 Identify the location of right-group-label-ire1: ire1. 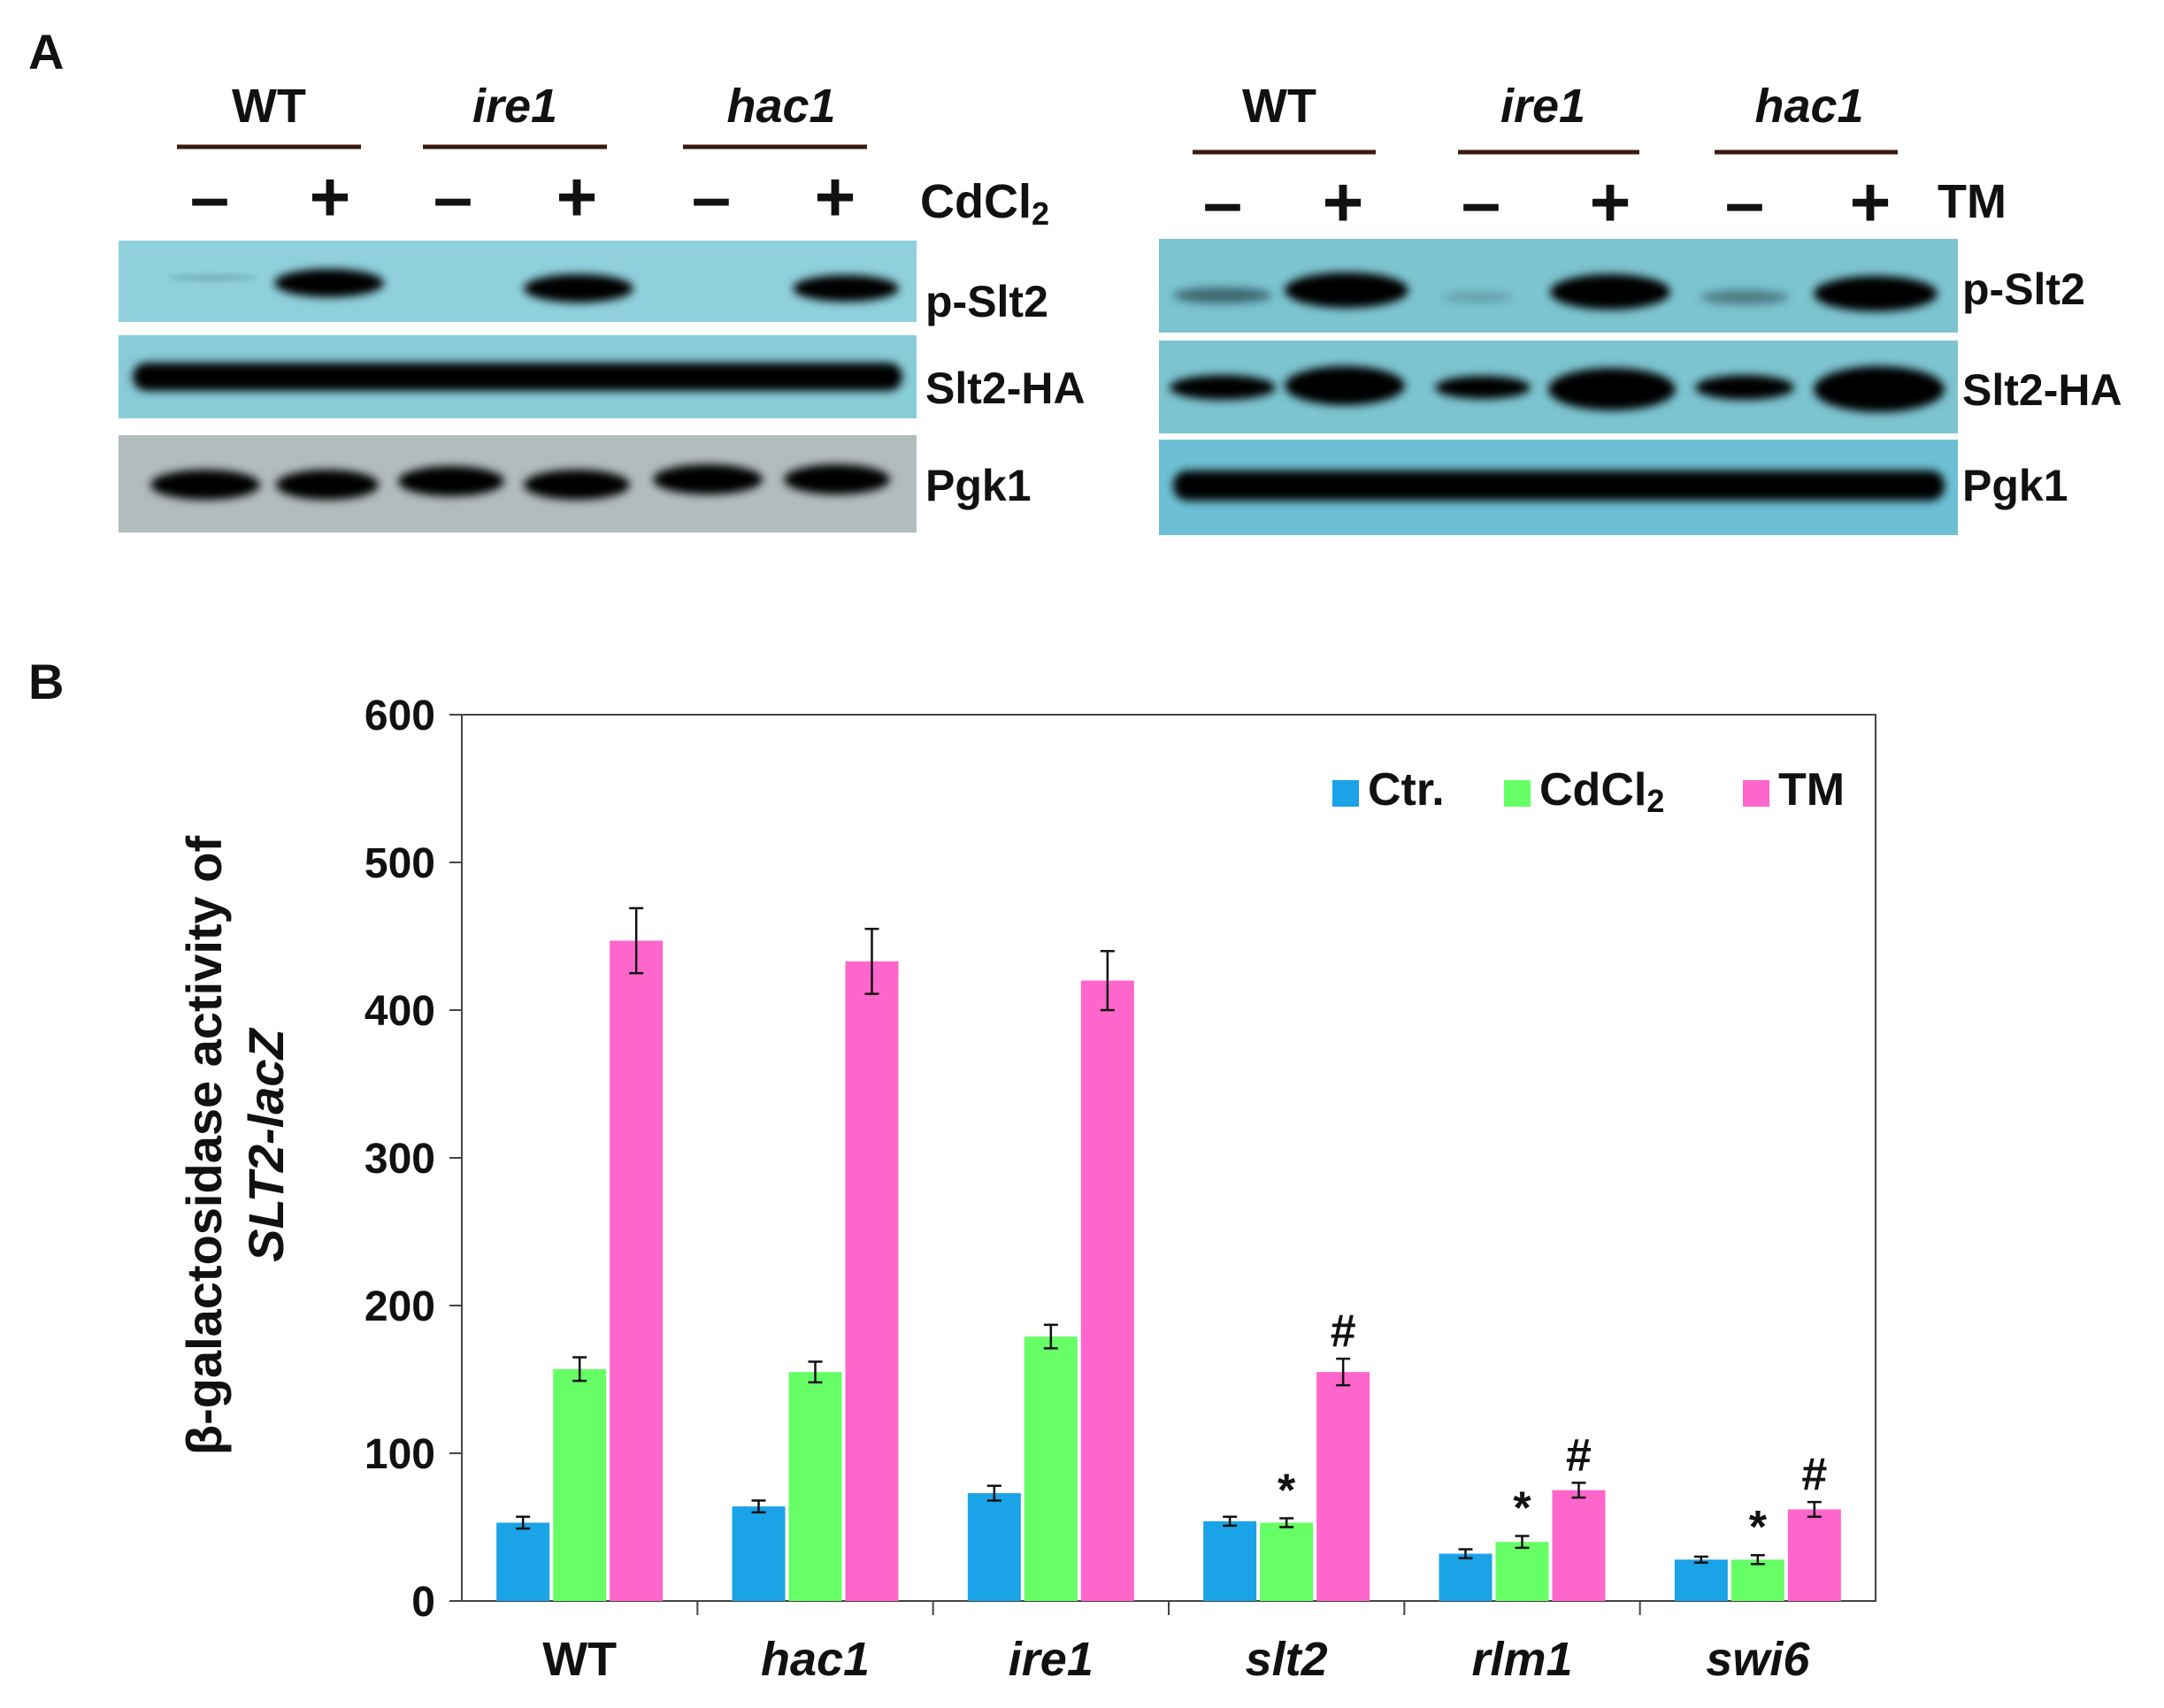
(1542, 107).